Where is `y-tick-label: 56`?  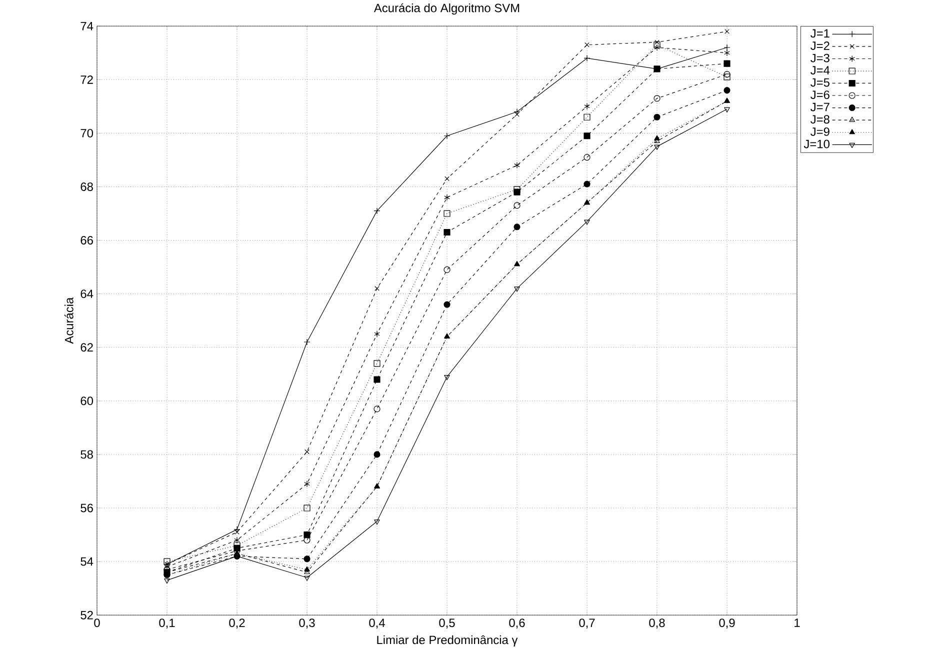
y-tick-label: 56 is located at coordinates (86, 508).